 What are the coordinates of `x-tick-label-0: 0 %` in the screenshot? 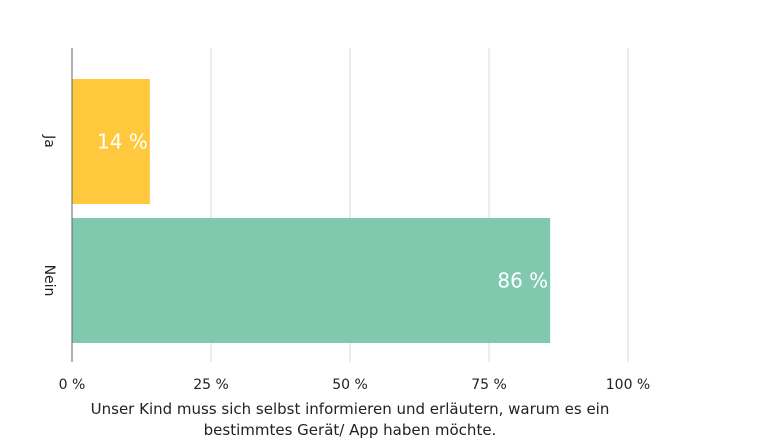 It's located at (72, 385).